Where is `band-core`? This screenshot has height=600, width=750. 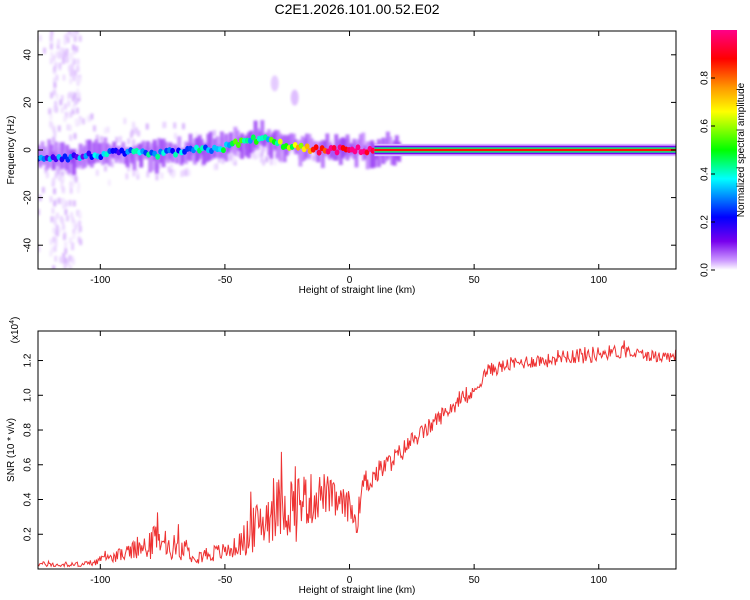 band-core is located at coordinates (525, 150).